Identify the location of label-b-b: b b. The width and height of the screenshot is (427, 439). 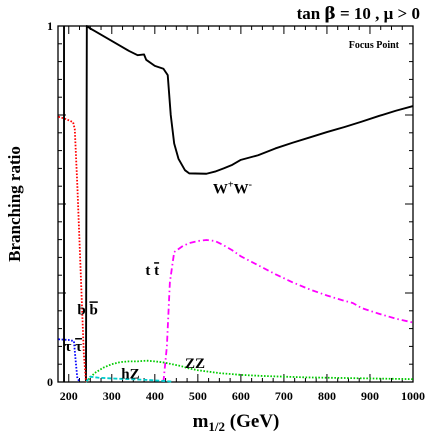
(87, 310).